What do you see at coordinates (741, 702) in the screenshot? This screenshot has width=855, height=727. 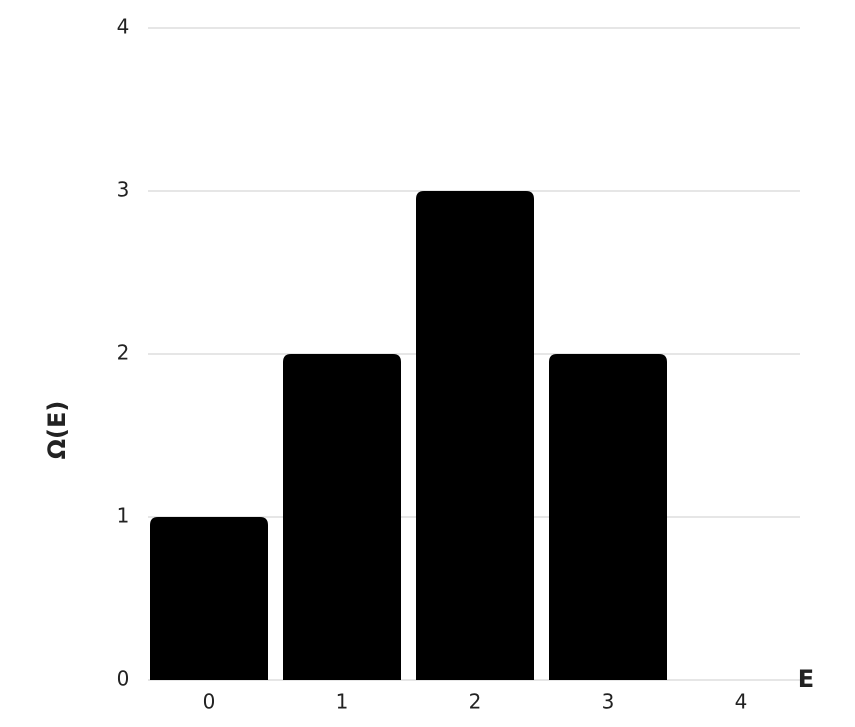 I see `x-tick-label: 4` at bounding box center [741, 702].